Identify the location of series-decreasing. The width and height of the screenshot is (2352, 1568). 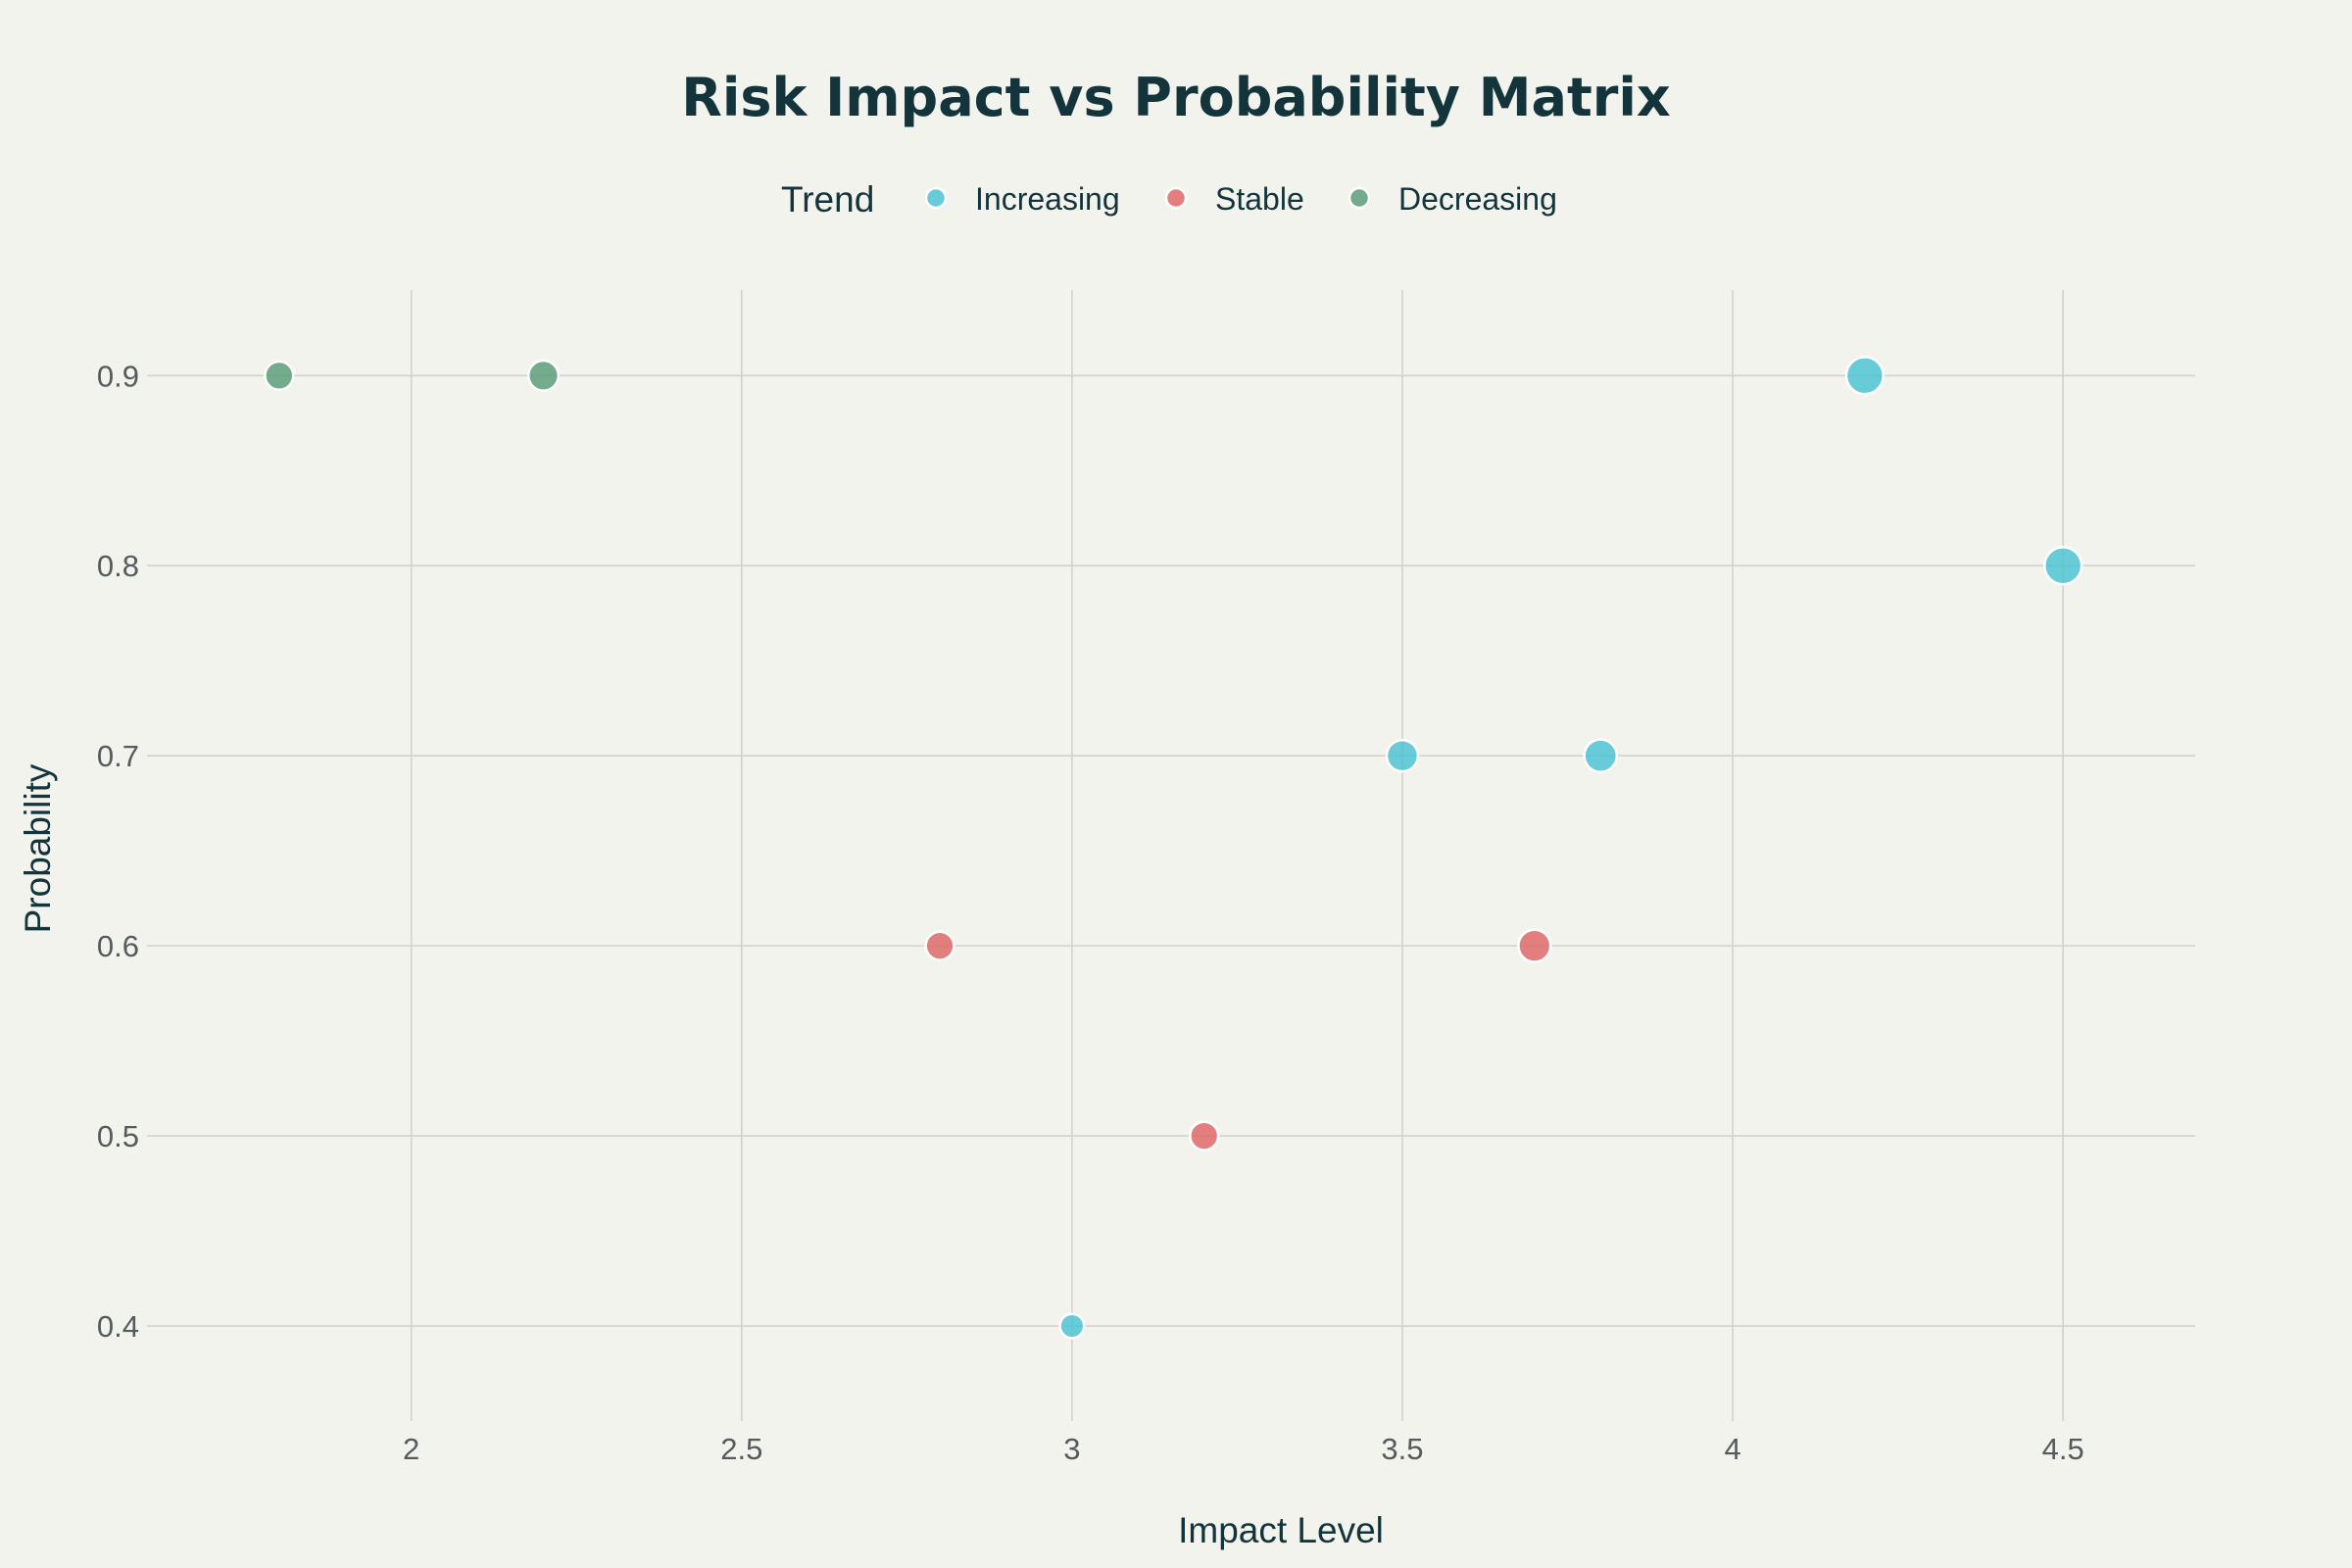
(412, 375).